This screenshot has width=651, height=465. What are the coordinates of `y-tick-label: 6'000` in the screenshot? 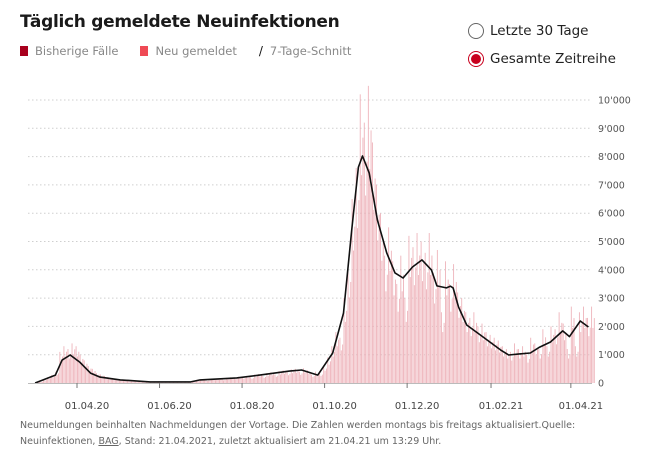 It's located at (611, 214).